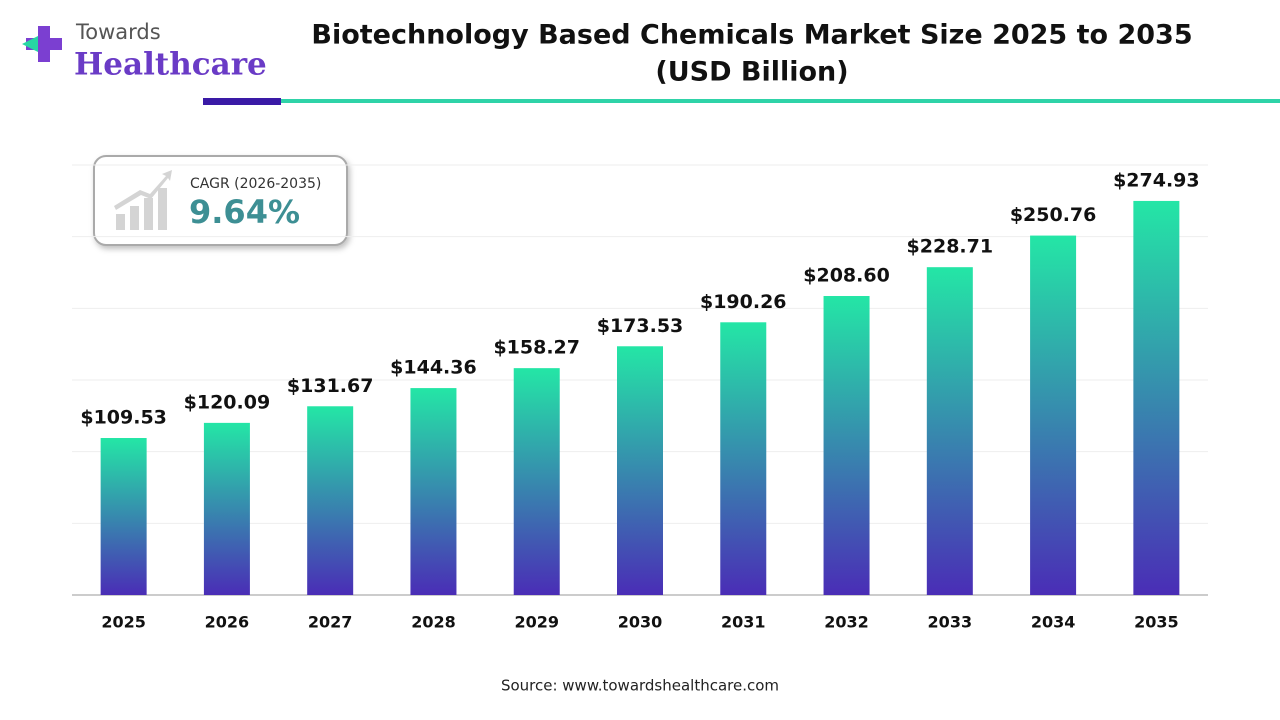 This screenshot has height=720, width=1280. What do you see at coordinates (1156, 622) in the screenshot?
I see `x-tick-label: 2035` at bounding box center [1156, 622].